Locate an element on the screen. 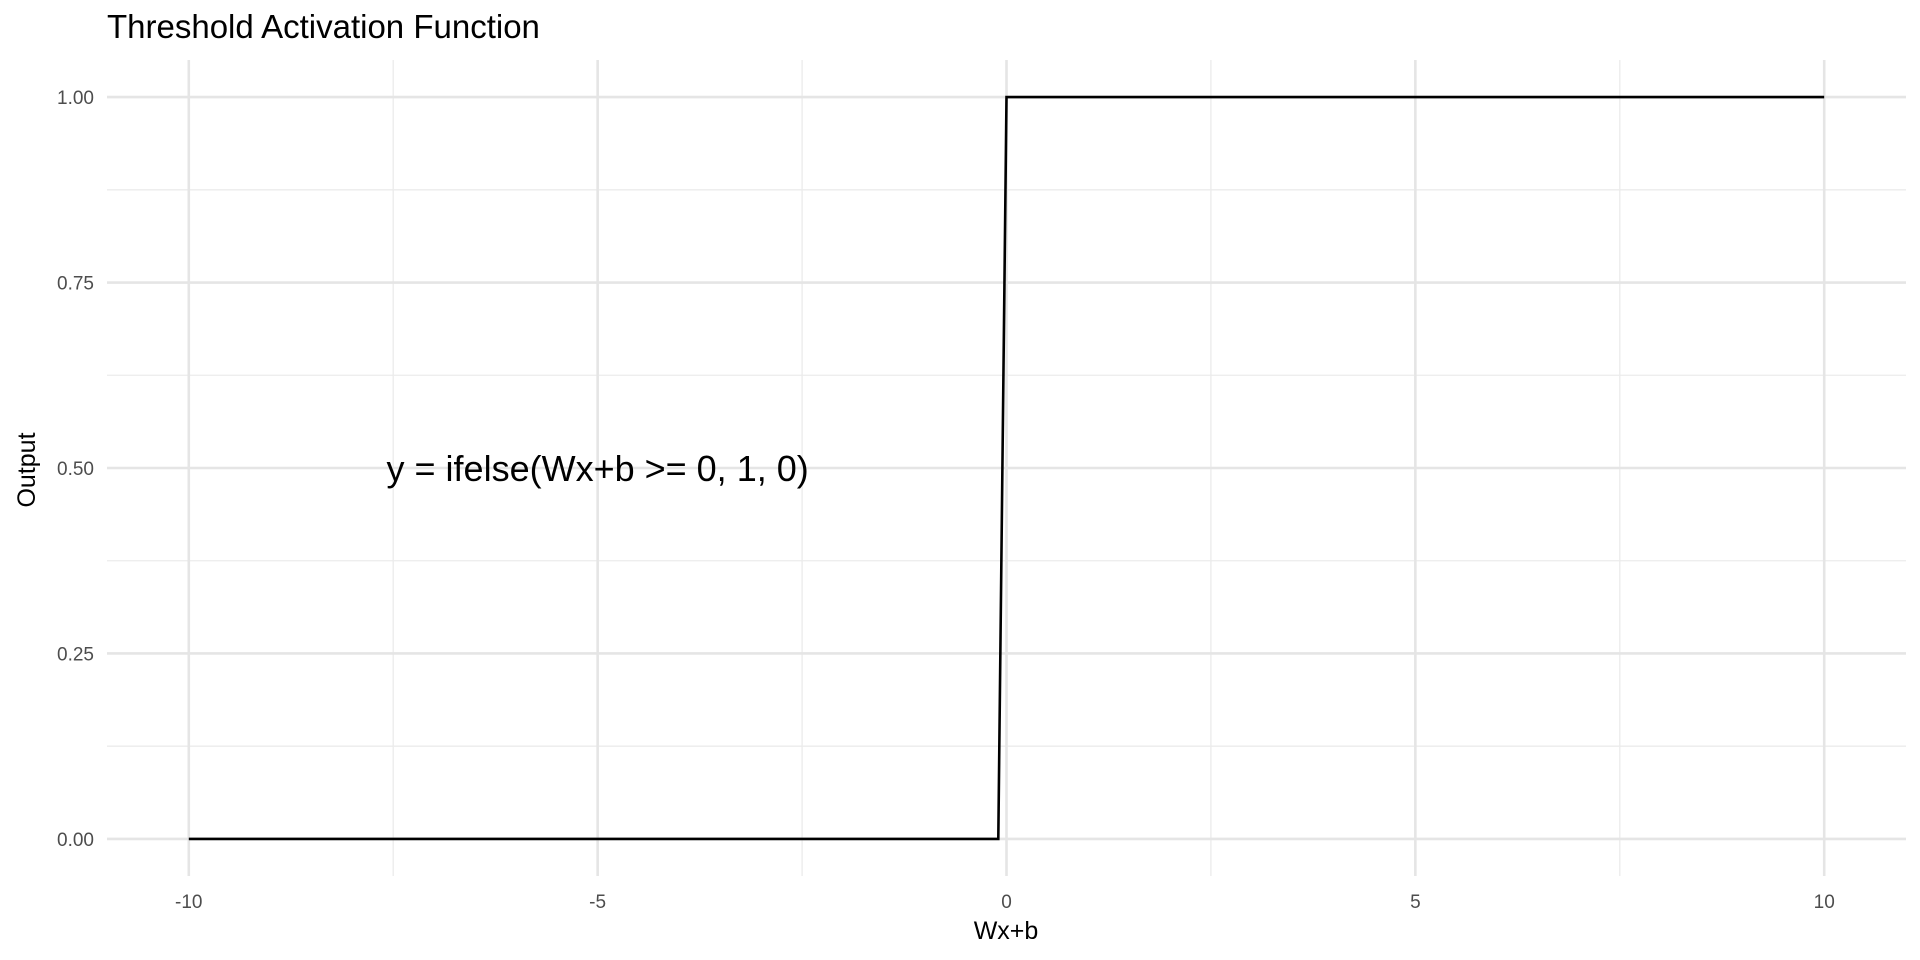 The height and width of the screenshot is (960, 1920). x-tick-label: 0 is located at coordinates (1006, 902).